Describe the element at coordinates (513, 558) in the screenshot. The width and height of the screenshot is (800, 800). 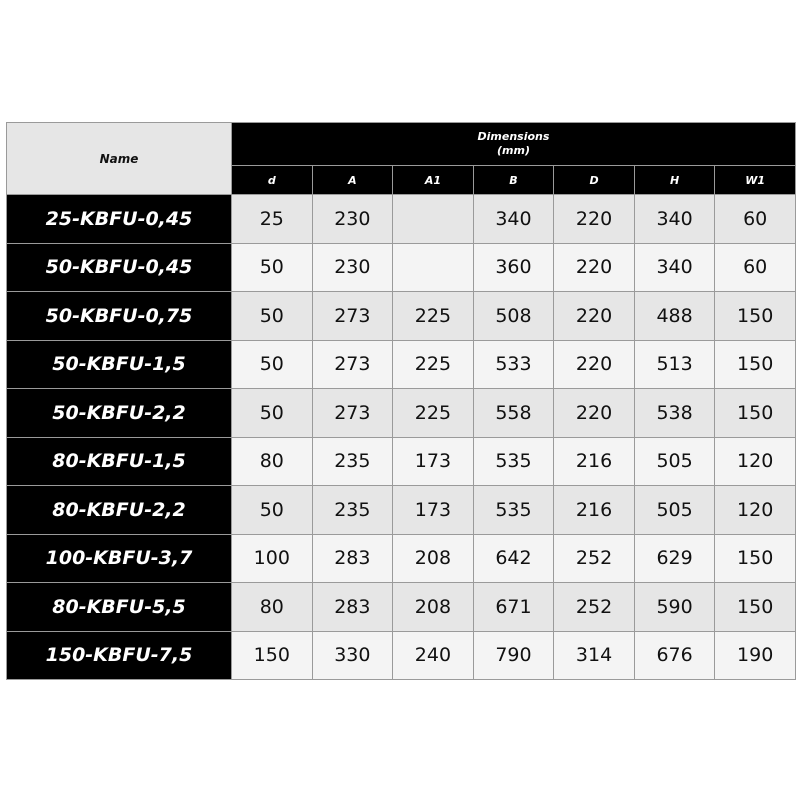
I see `cell-b: 642` at that location.